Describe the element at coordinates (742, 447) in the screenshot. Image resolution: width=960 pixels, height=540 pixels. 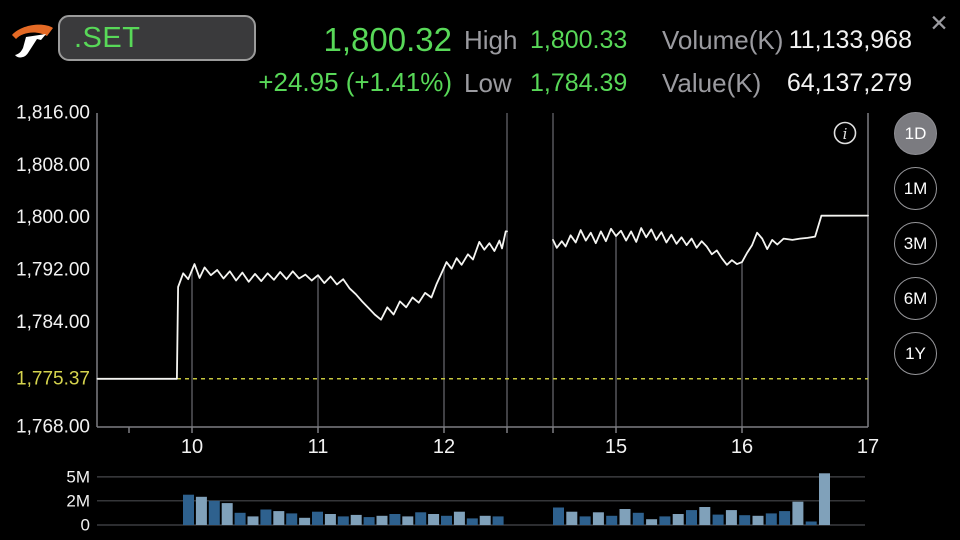
I see `x-axis-label: 16` at that location.